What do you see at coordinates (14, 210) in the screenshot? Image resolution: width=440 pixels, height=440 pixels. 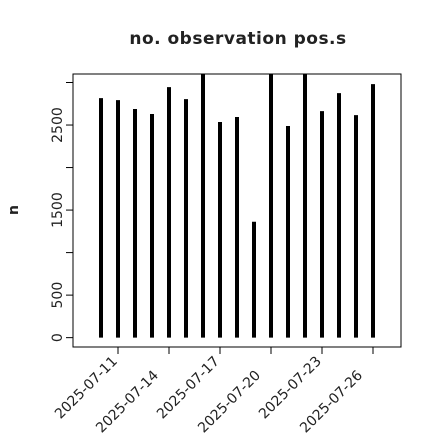 I see `y-axis-label: n` at bounding box center [14, 210].